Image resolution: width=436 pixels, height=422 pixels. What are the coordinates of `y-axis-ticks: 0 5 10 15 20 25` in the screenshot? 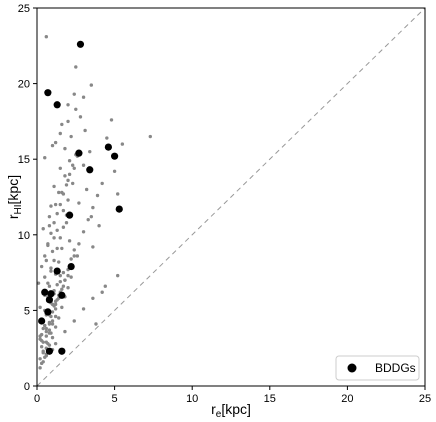 It's located at (27, 198).